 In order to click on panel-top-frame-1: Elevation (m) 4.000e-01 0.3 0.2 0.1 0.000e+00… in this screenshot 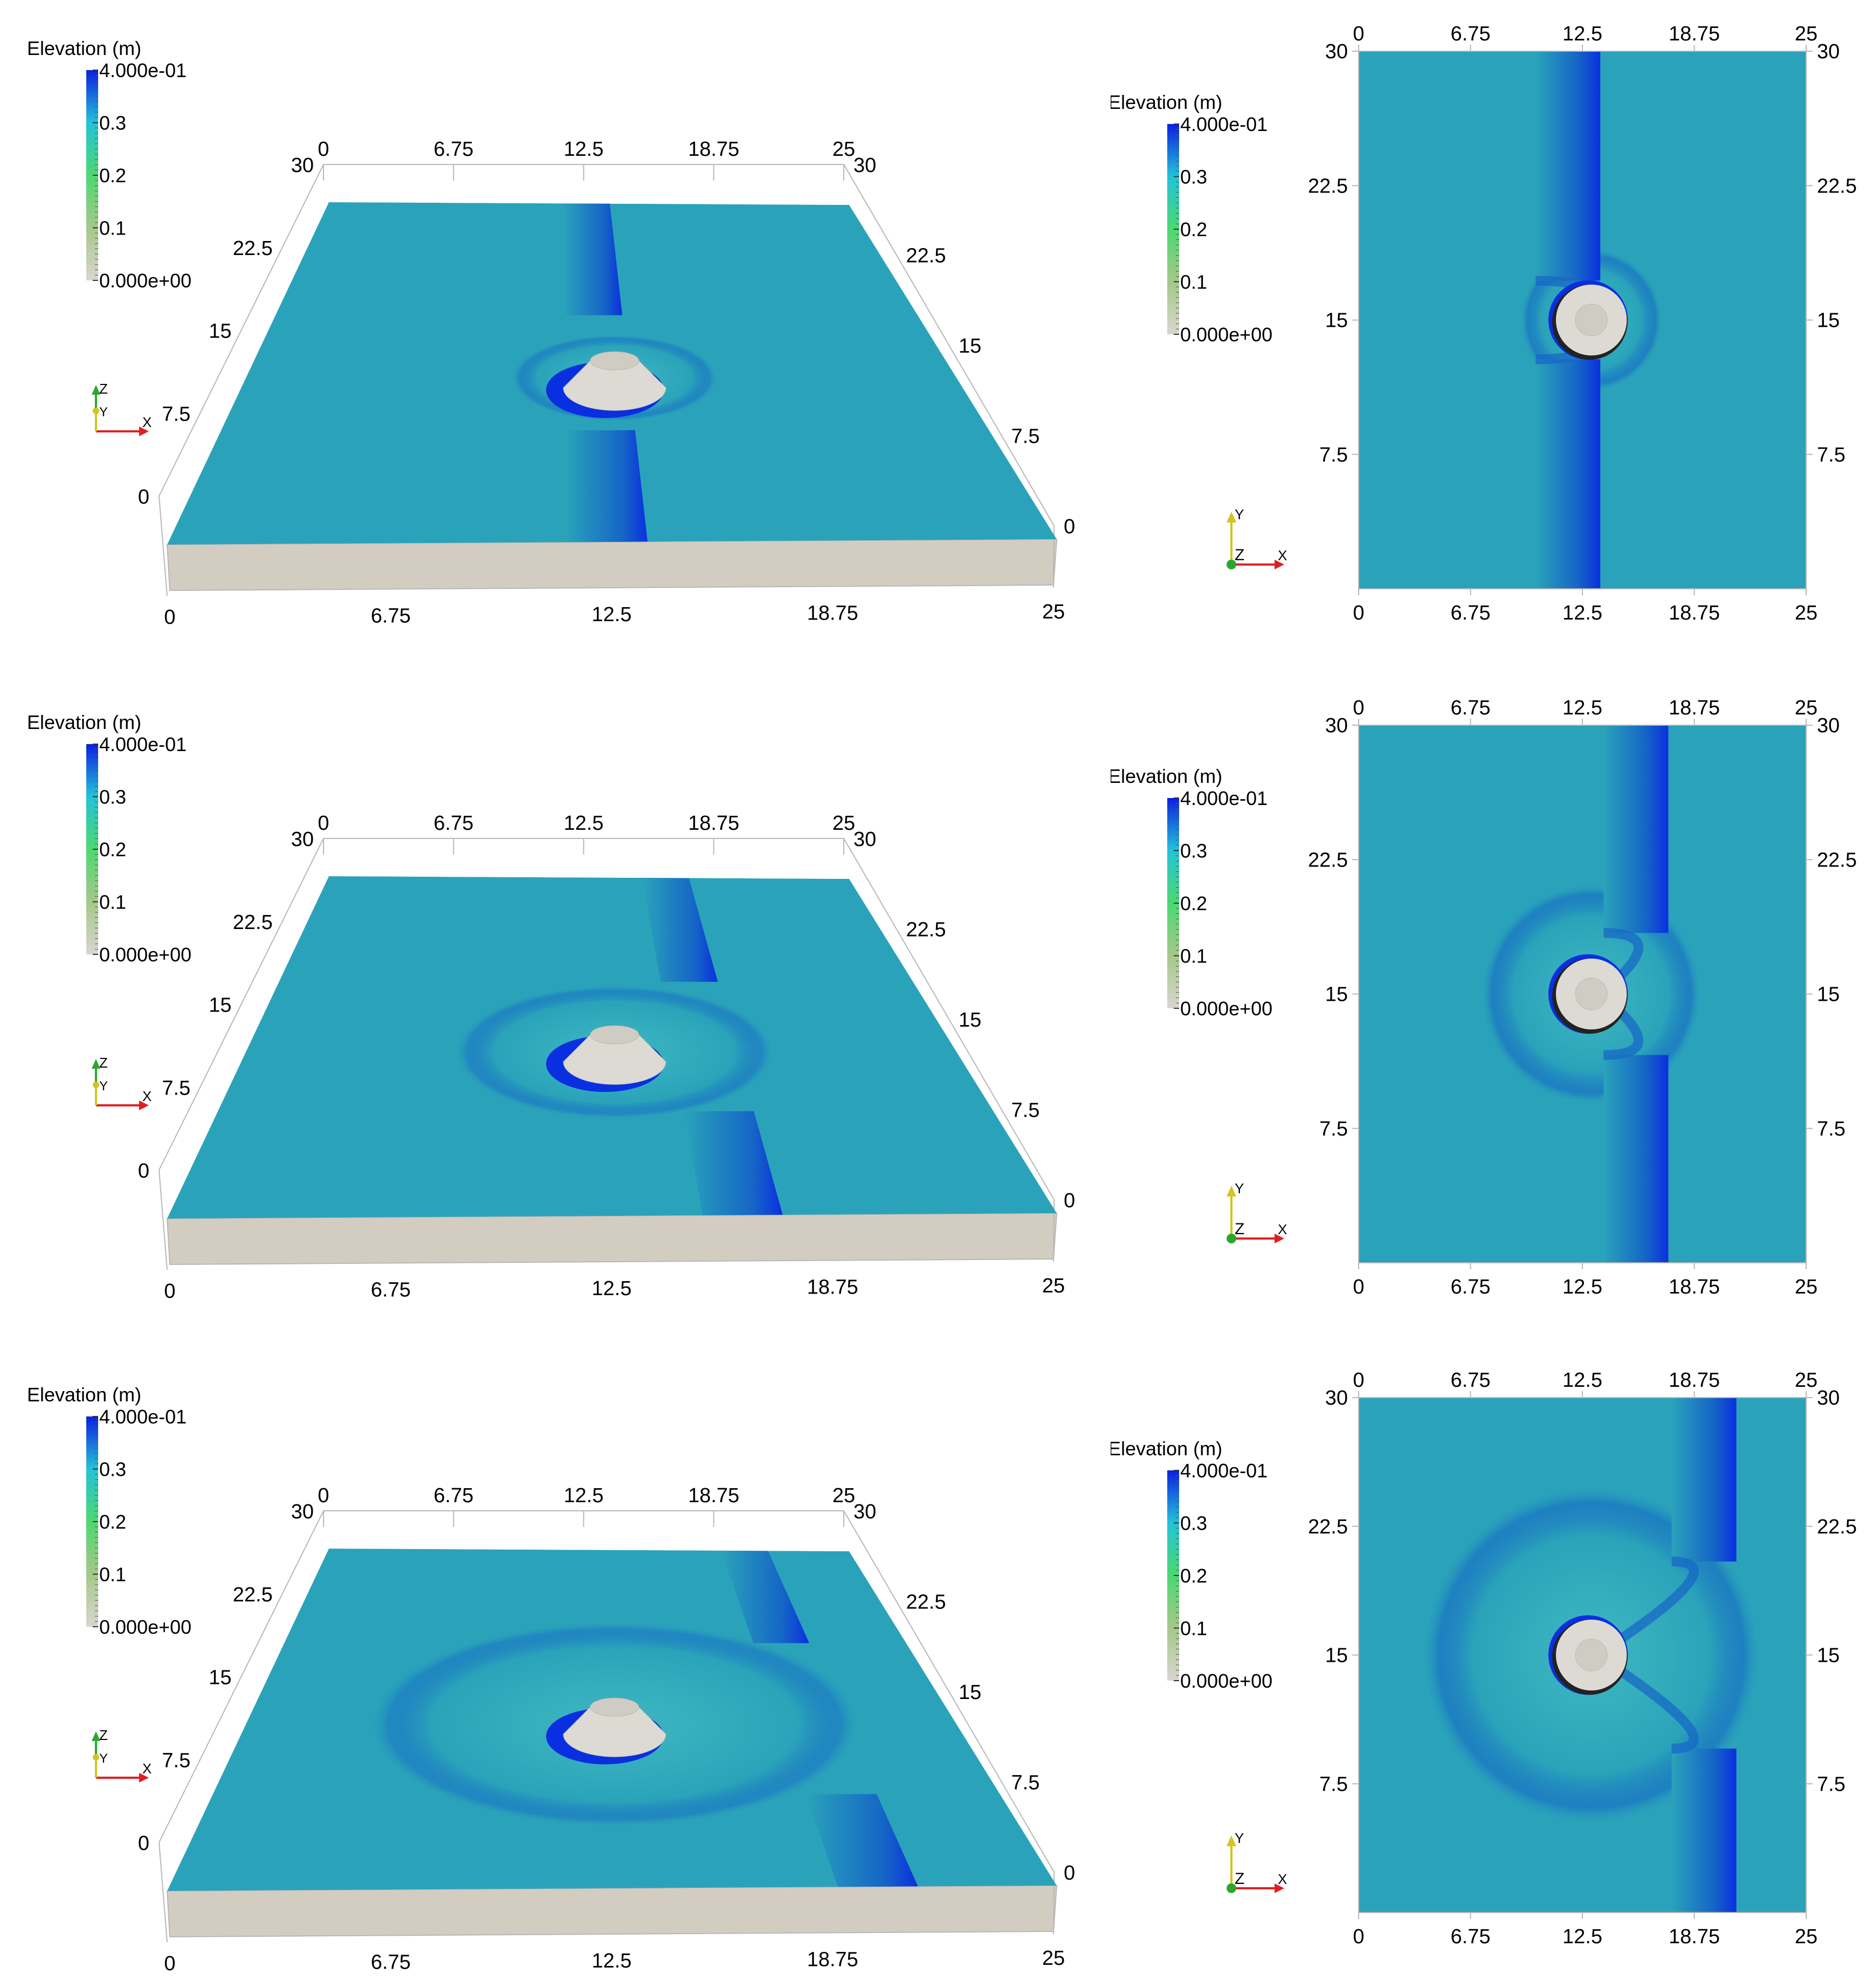, I will do `click(1490, 331)`.